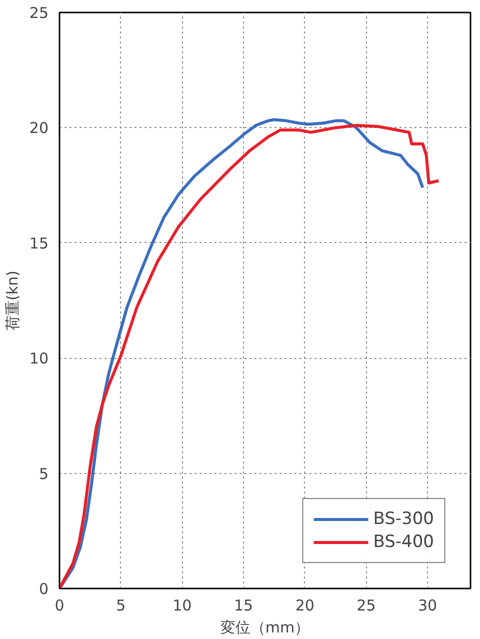  What do you see at coordinates (304, 605) in the screenshot?
I see `x-tick-label: 20` at bounding box center [304, 605].